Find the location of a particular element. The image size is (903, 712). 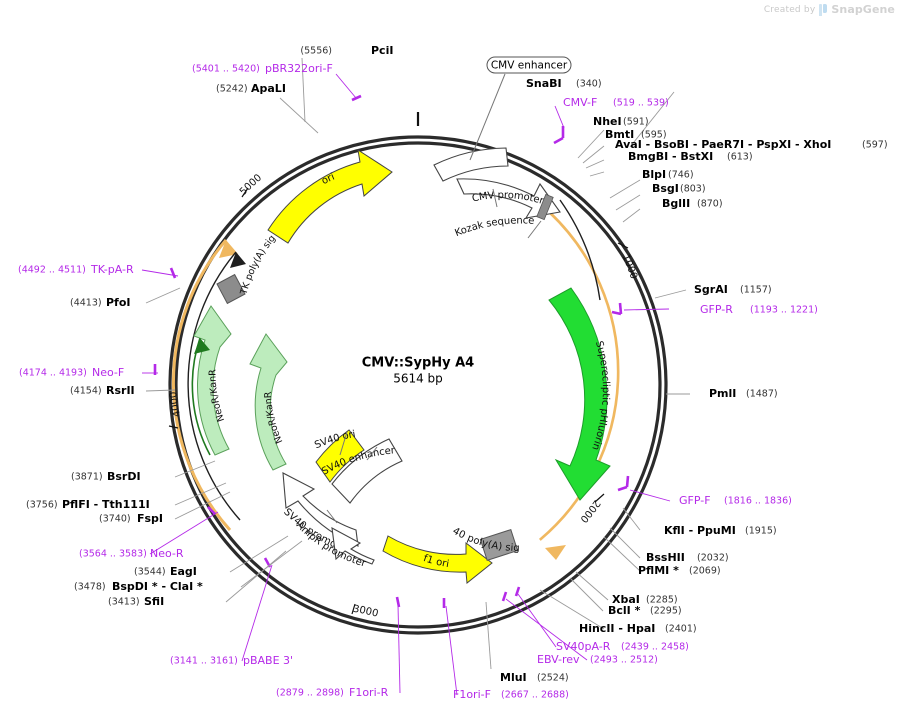

primer-name-cmv-f: CMV-F is located at coordinates (580, 102).